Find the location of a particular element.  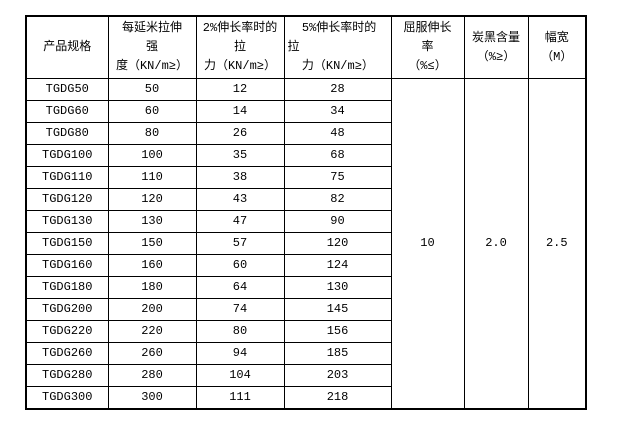

spec-cell: TGDG120 is located at coordinates (67, 199).